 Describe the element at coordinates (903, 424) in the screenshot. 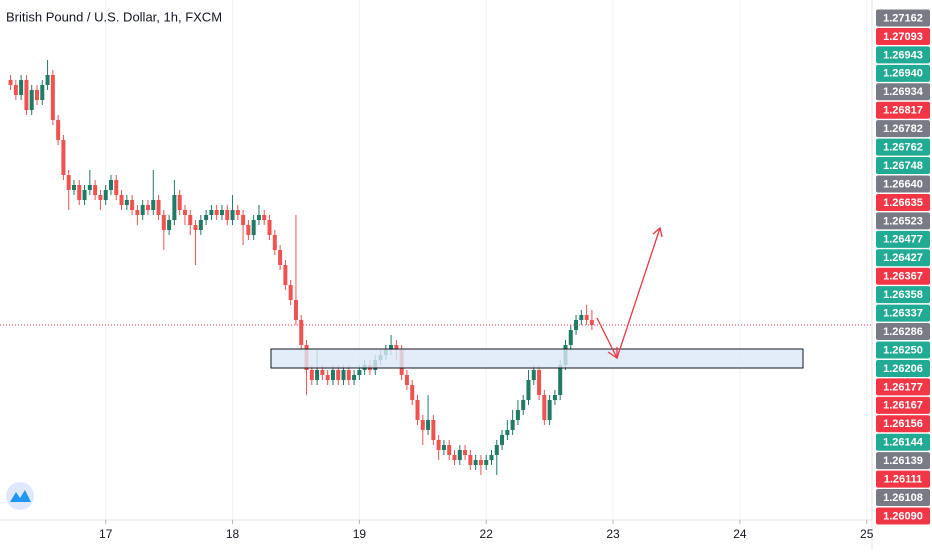

I see `price-badge-label: 1.26156` at that location.